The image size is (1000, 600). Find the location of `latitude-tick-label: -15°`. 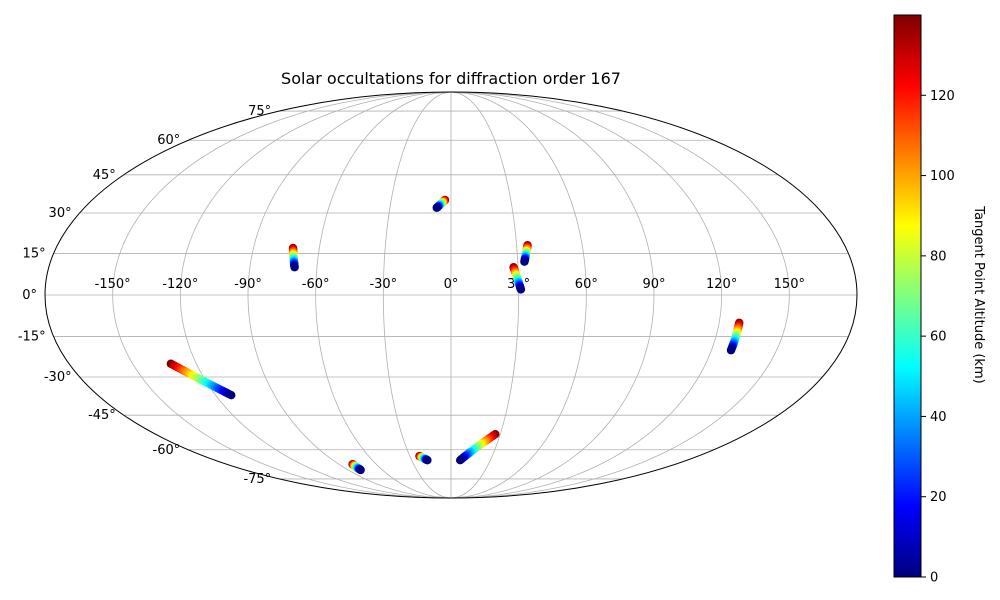

latitude-tick-label: -15° is located at coordinates (32, 337).